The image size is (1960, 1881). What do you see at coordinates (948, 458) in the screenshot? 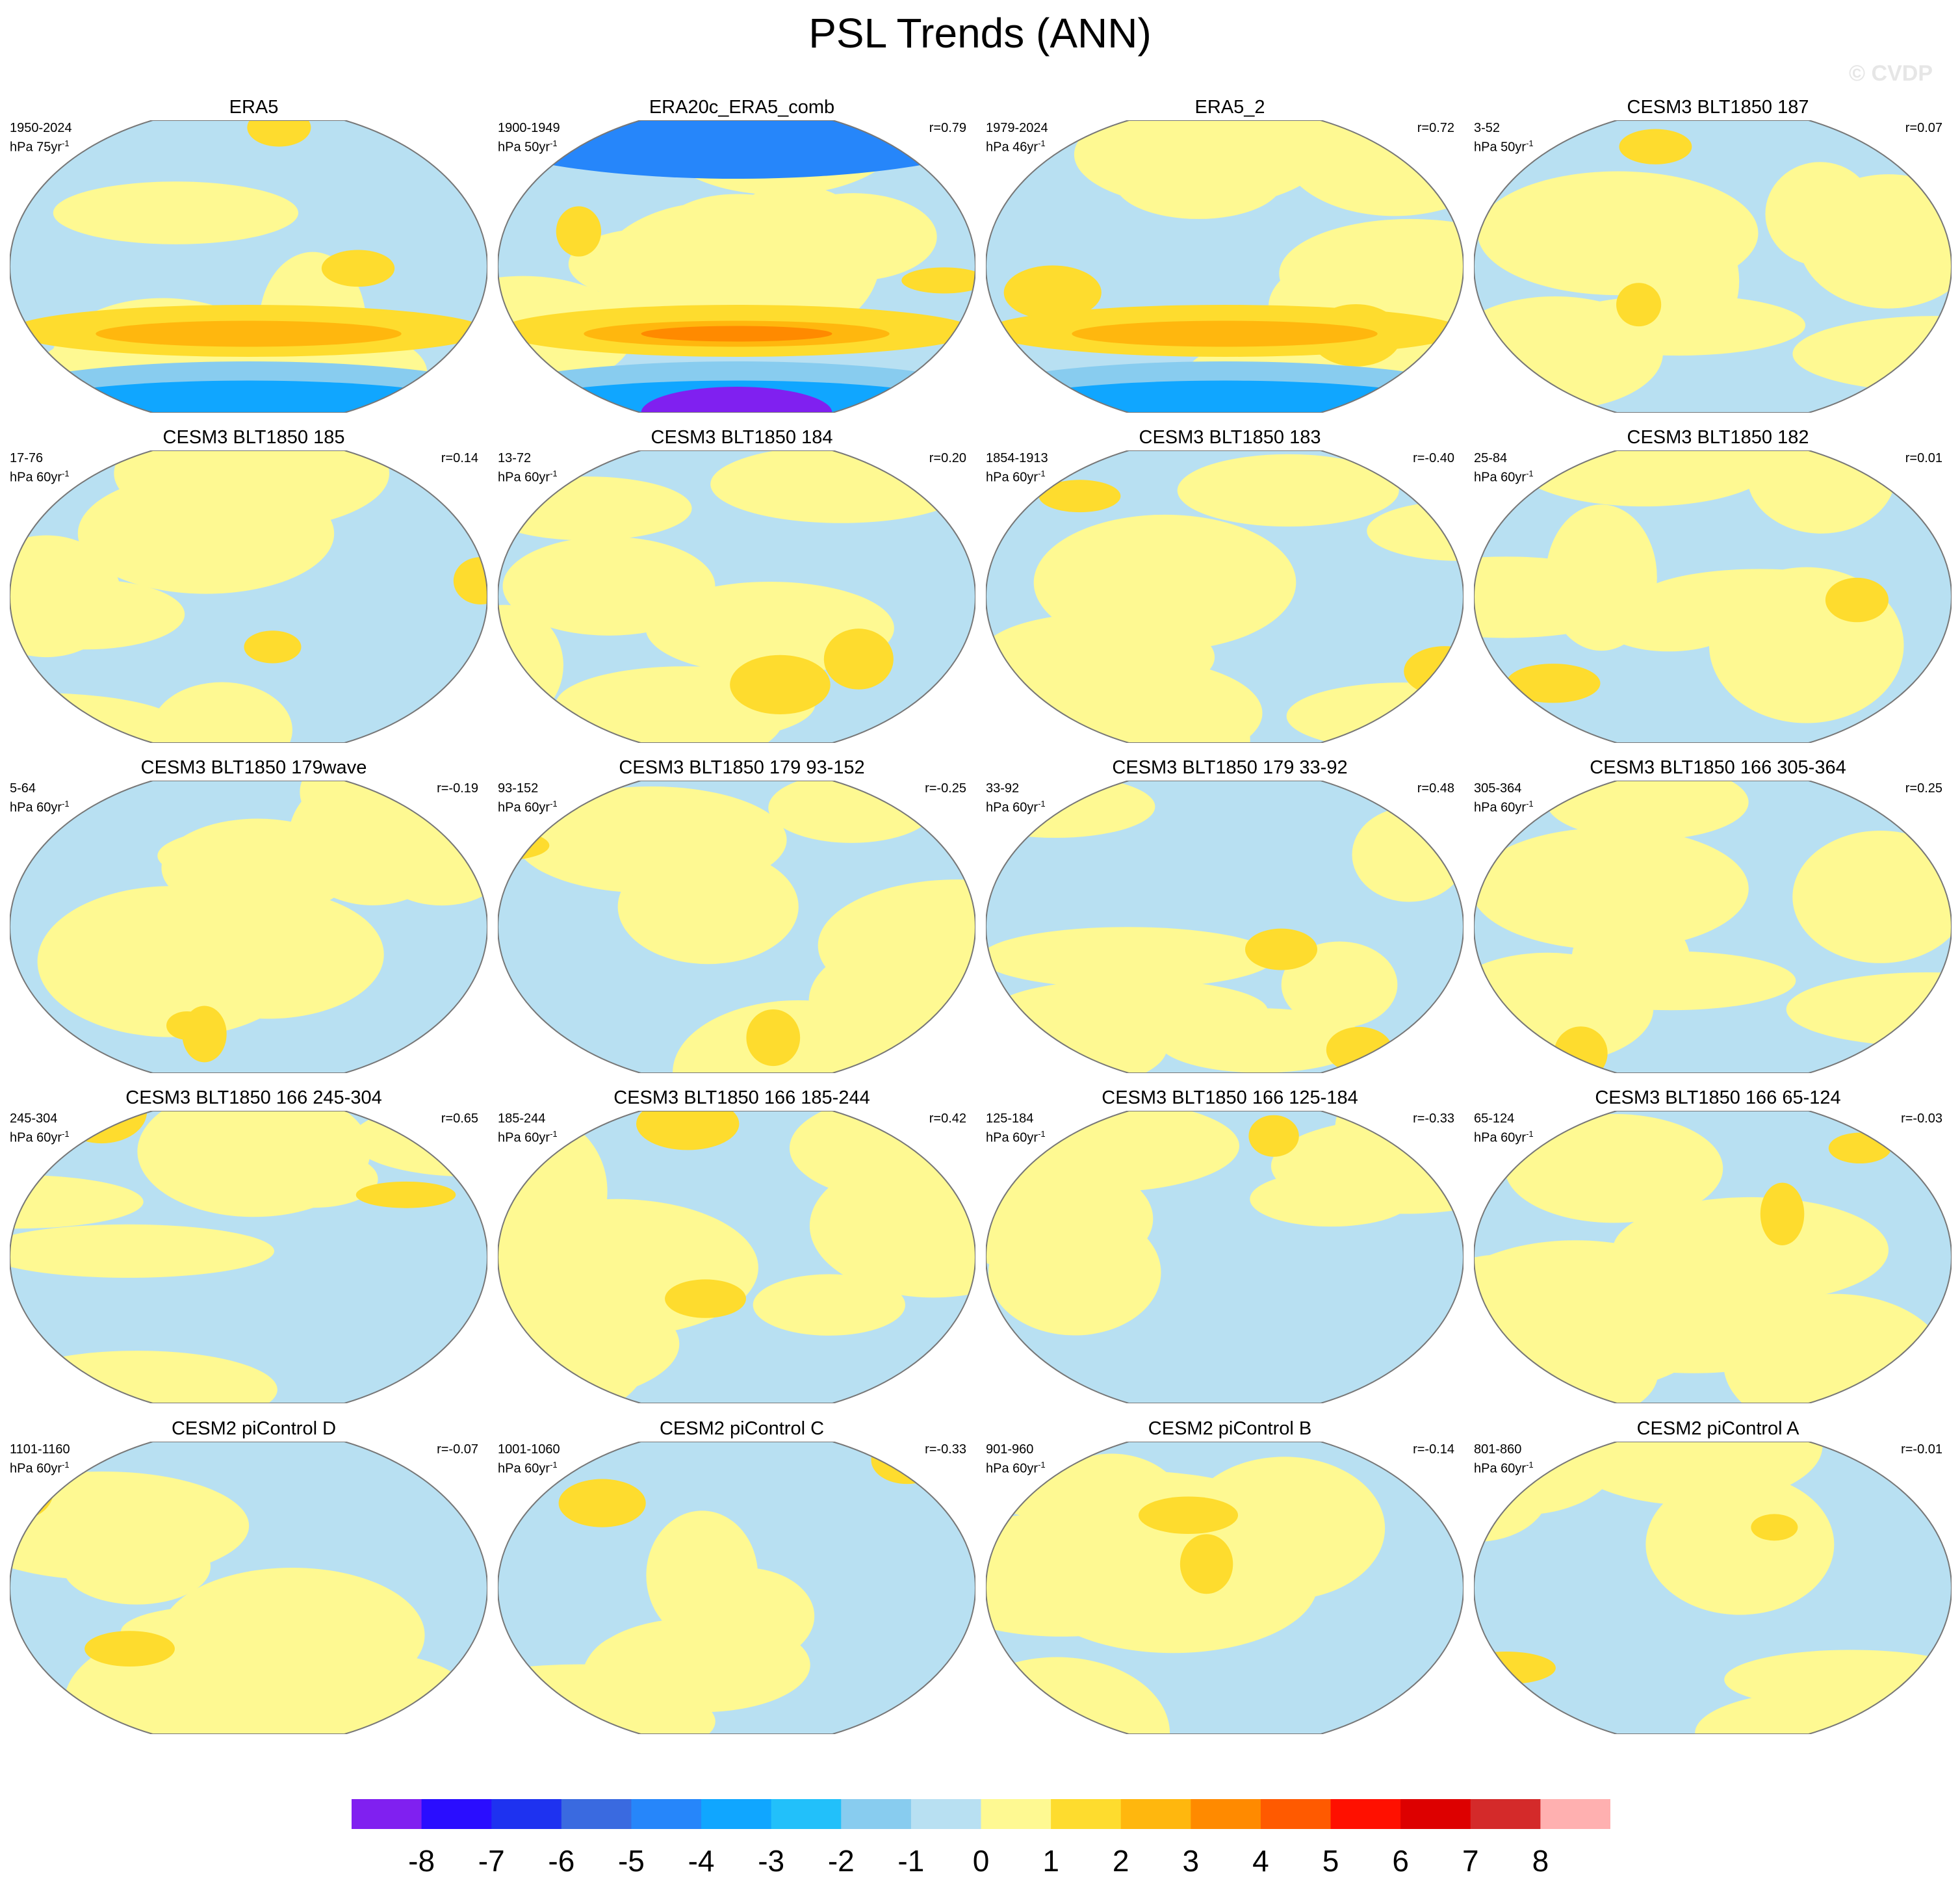
I see `pattern-correlation: r=0.20` at bounding box center [948, 458].